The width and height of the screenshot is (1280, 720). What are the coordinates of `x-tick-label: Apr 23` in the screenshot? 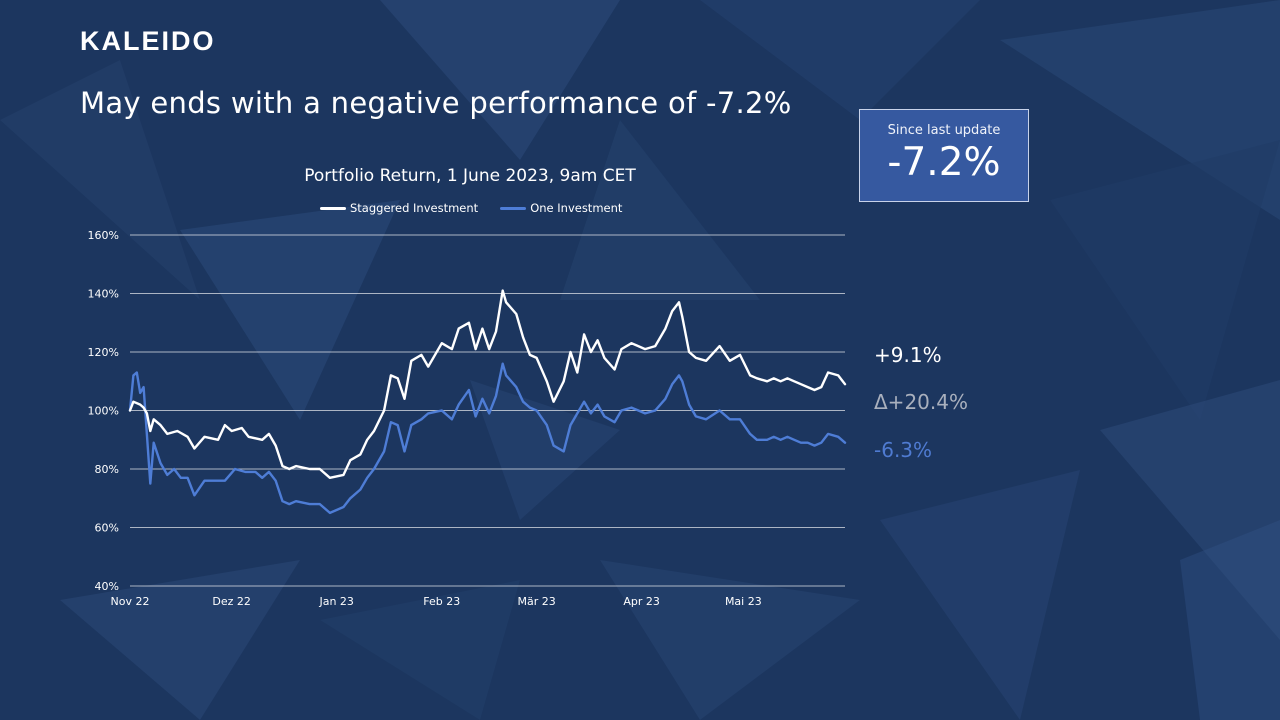 It's located at (641, 601).